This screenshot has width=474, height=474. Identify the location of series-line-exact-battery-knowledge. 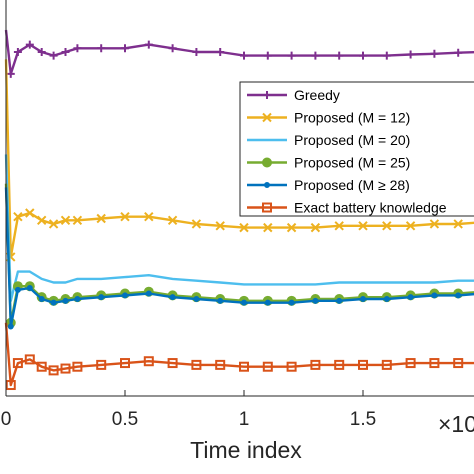
(239, 354).